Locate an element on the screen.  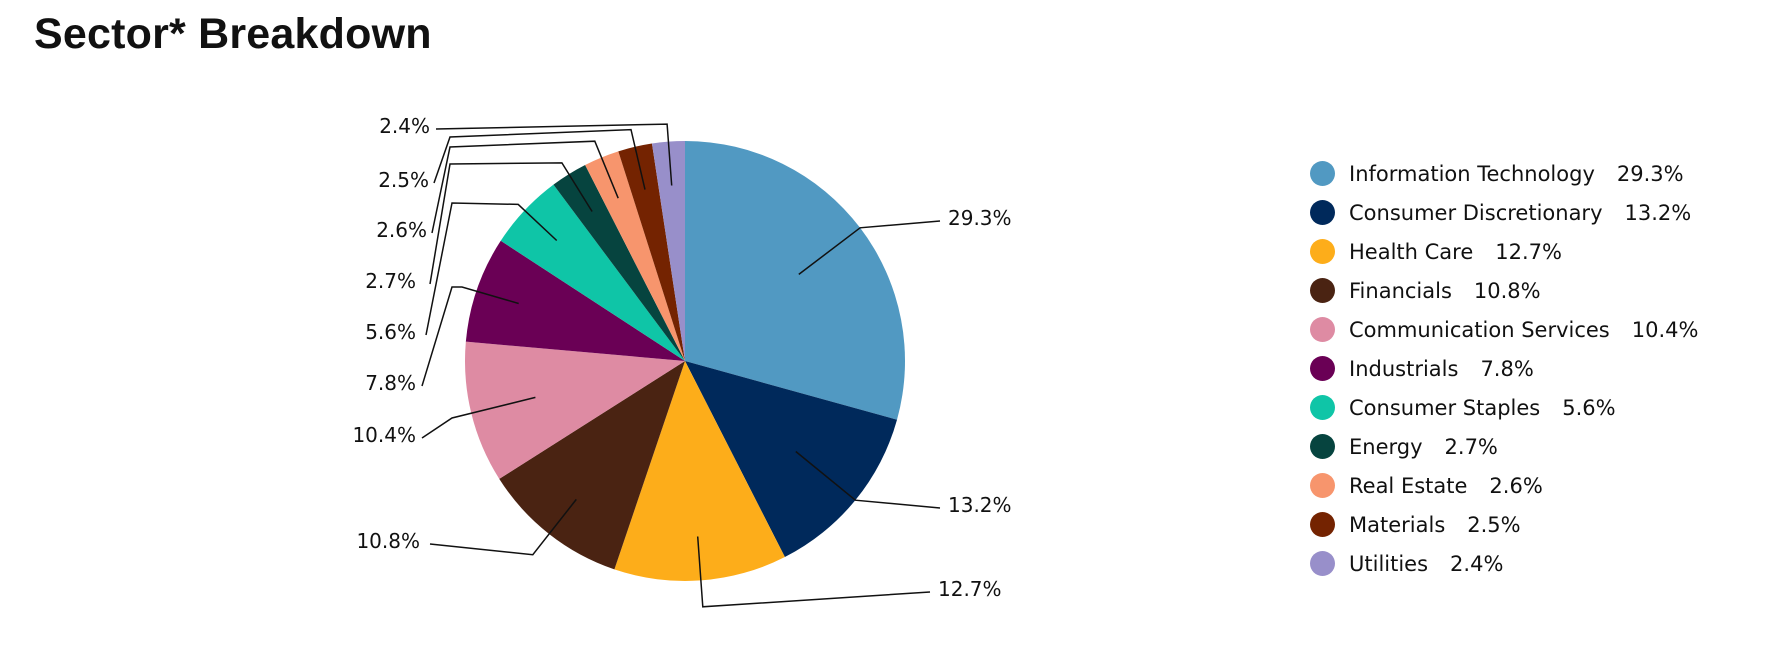
leader-line-energy is located at coordinates (511, 223).